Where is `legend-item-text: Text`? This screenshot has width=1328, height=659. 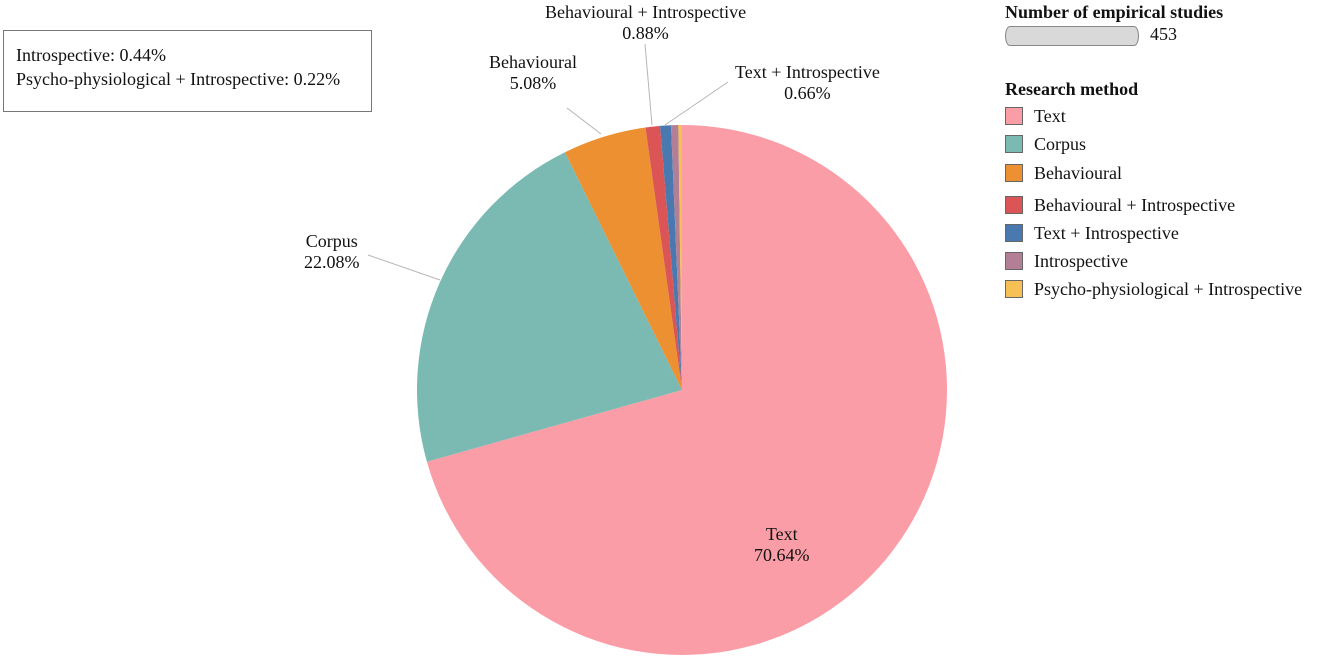
legend-item-text: Text is located at coordinates (1035, 116).